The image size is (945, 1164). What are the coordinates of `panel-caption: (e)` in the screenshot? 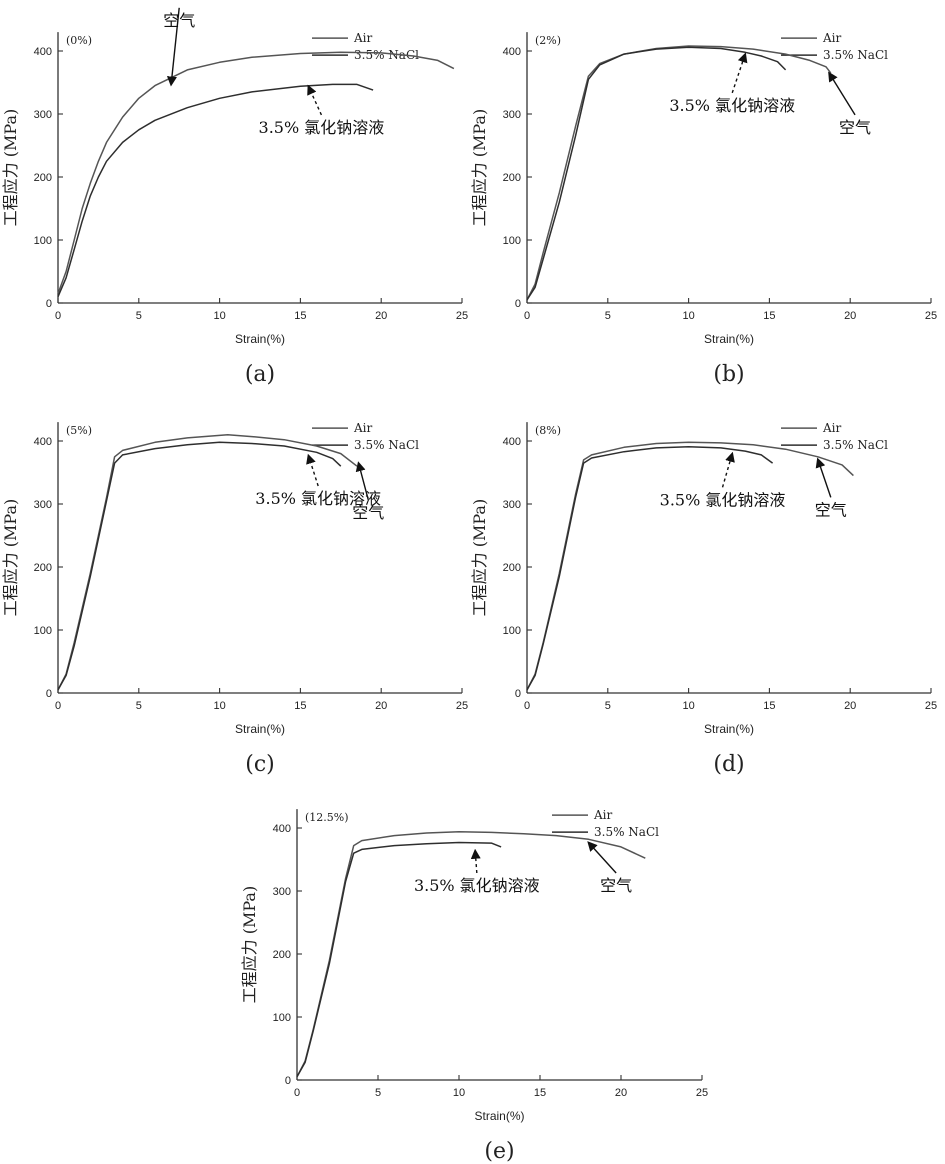 It's located at (499, 1151).